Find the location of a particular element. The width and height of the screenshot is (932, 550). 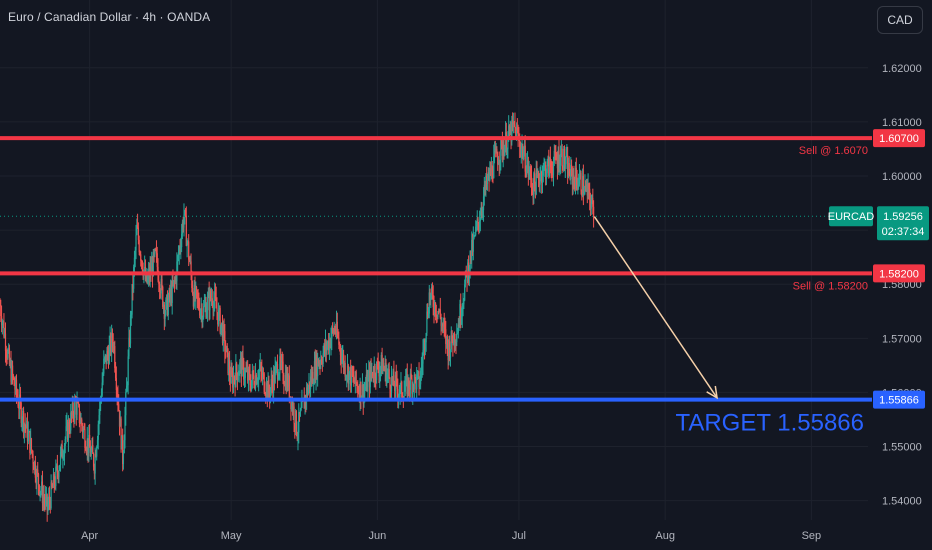

y-tick-label: 1.55000 is located at coordinates (902, 448).